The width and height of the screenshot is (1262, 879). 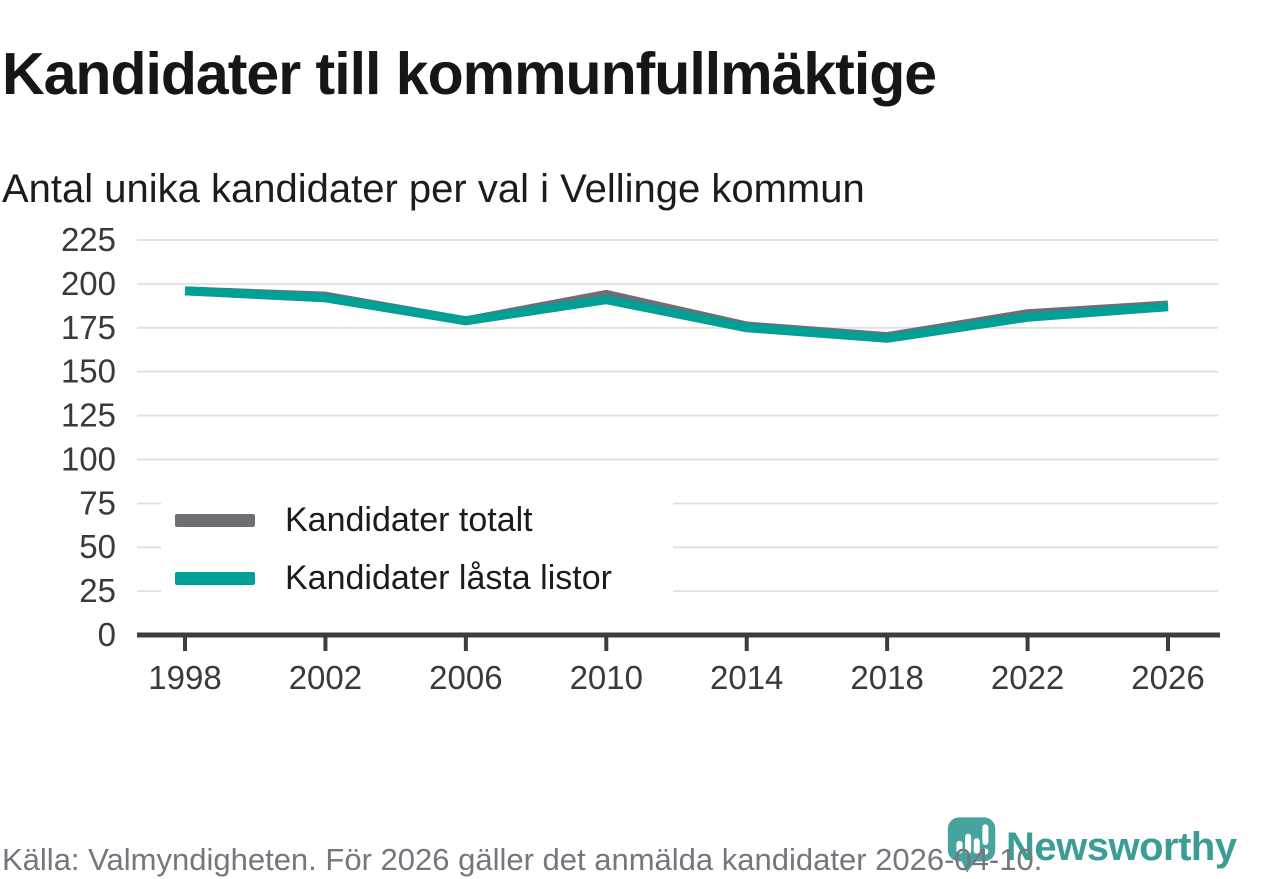 I want to click on svg-text: 2010, so click(x=606, y=677).